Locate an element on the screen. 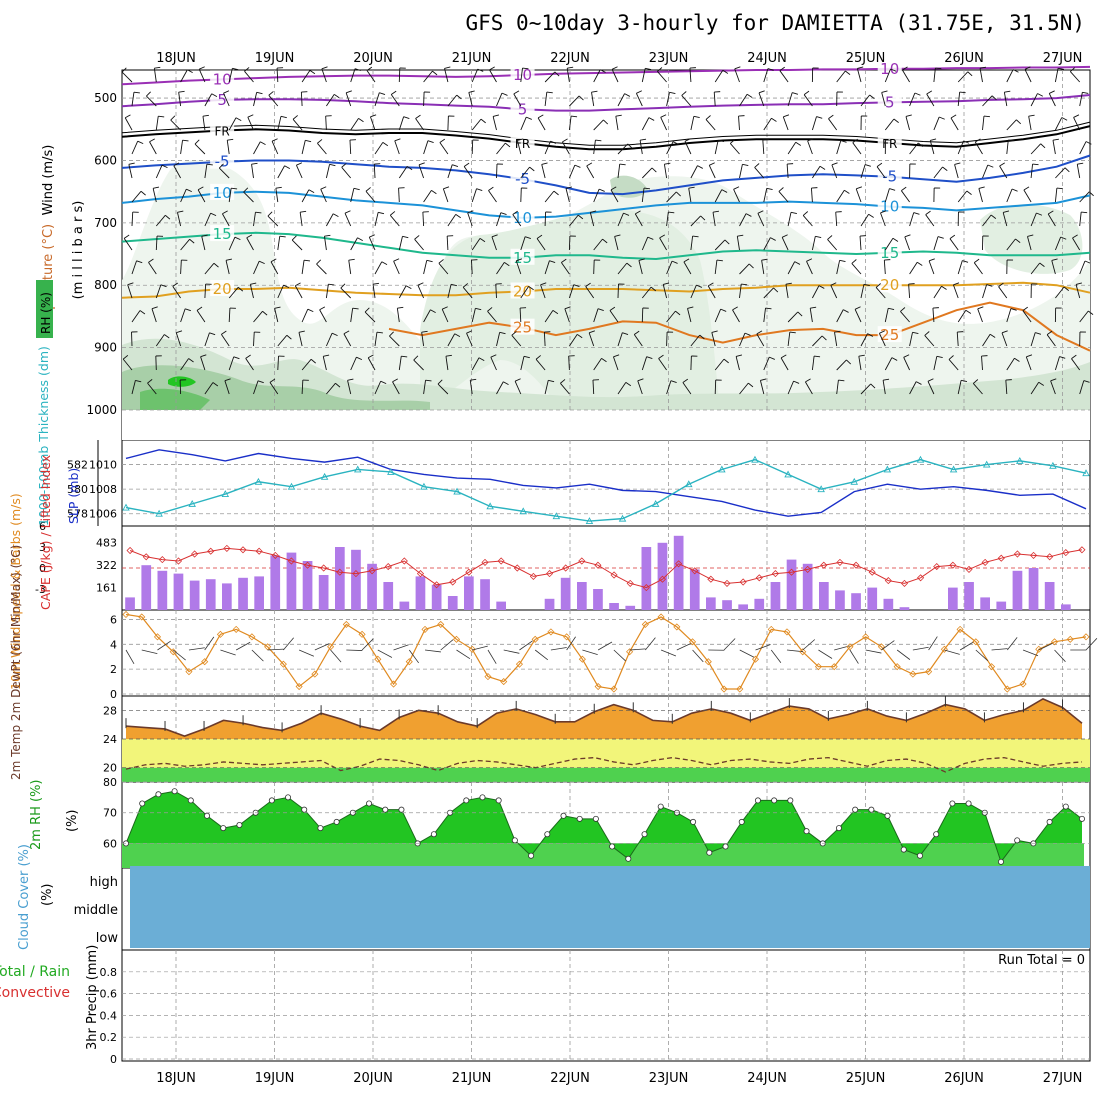 The image size is (1100, 1104). date-label-top: 22JUN is located at coordinates (570, 58).